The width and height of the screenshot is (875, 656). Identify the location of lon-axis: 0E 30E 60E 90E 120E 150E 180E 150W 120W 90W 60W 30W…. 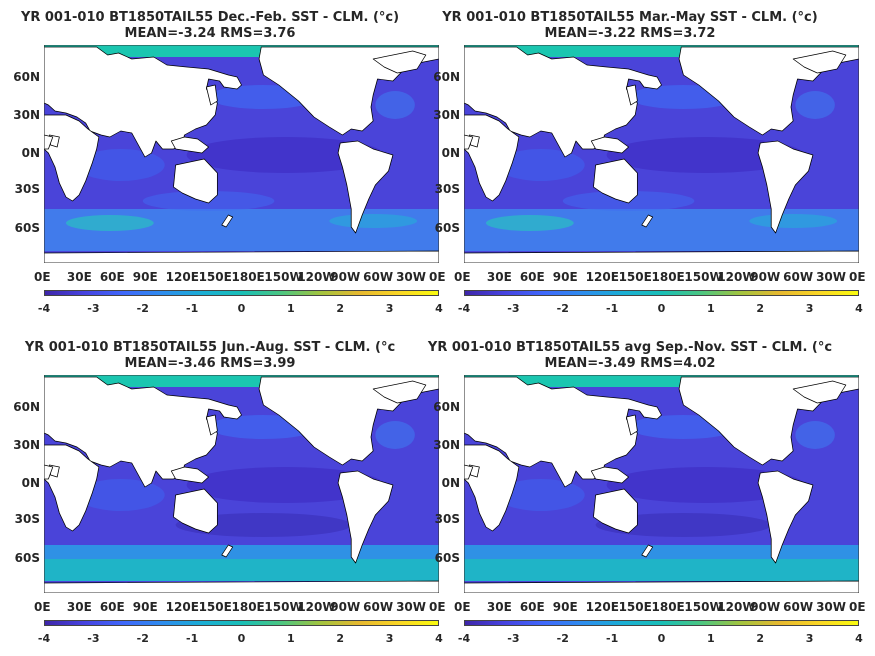
(660, 607).